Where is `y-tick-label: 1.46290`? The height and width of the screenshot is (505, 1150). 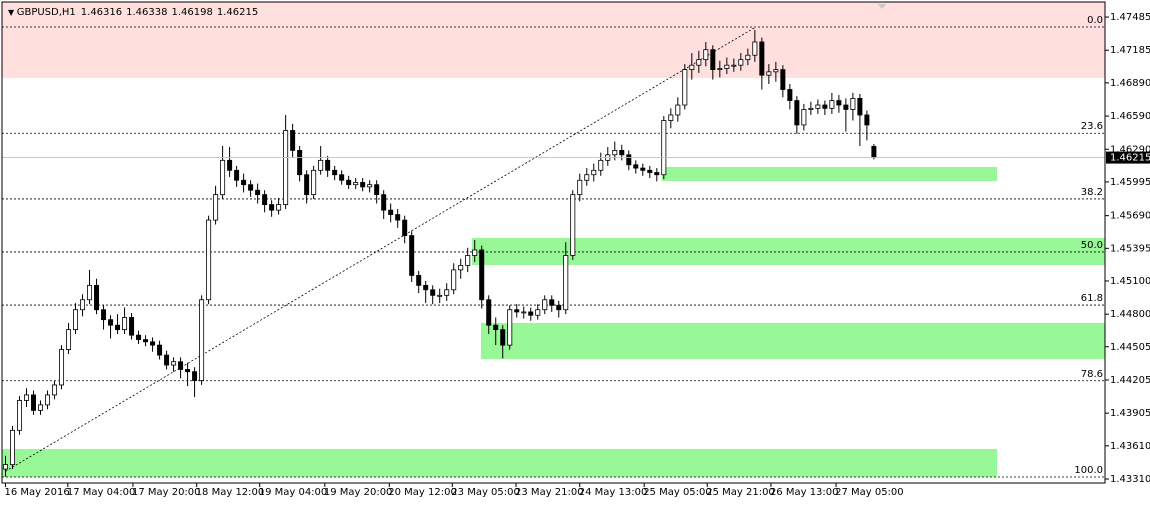 y-tick-label: 1.46290 is located at coordinates (1130, 149).